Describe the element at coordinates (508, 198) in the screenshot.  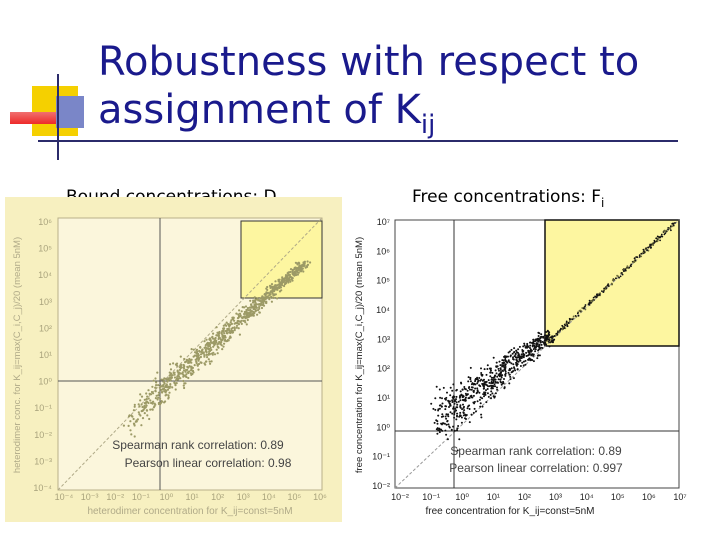
I see `right-panel-caption: Free concentrations: Fi` at that location.